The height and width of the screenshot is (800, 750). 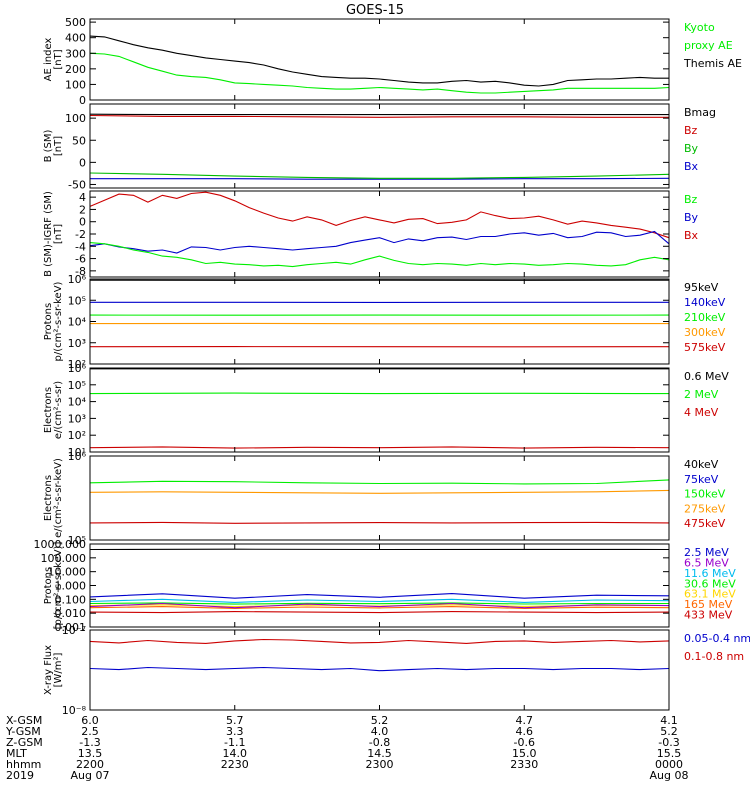 I want to click on ephemeris-value: -0.8, so click(x=379, y=742).